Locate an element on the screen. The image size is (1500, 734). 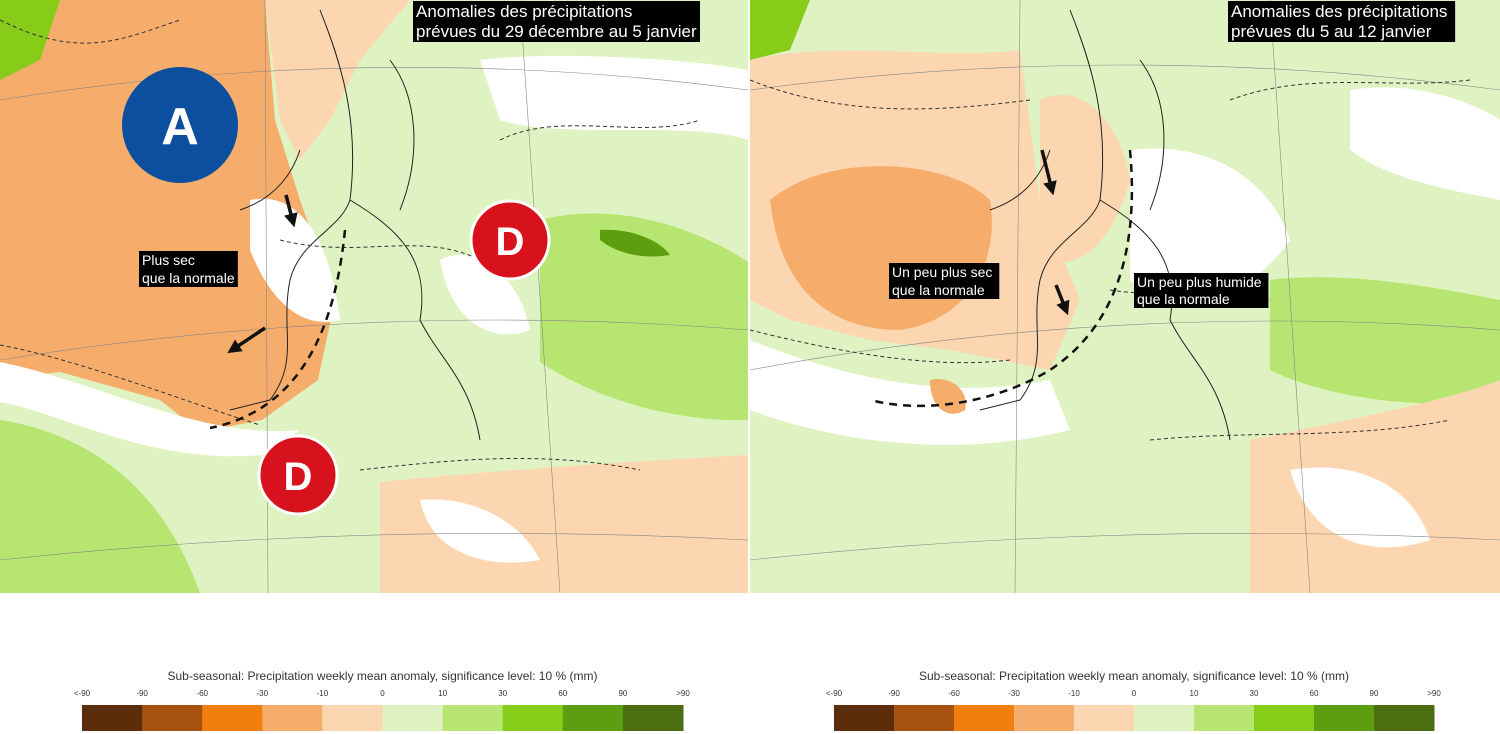
title-line: prévues du 5 au 12 janvier is located at coordinates (1331, 31).